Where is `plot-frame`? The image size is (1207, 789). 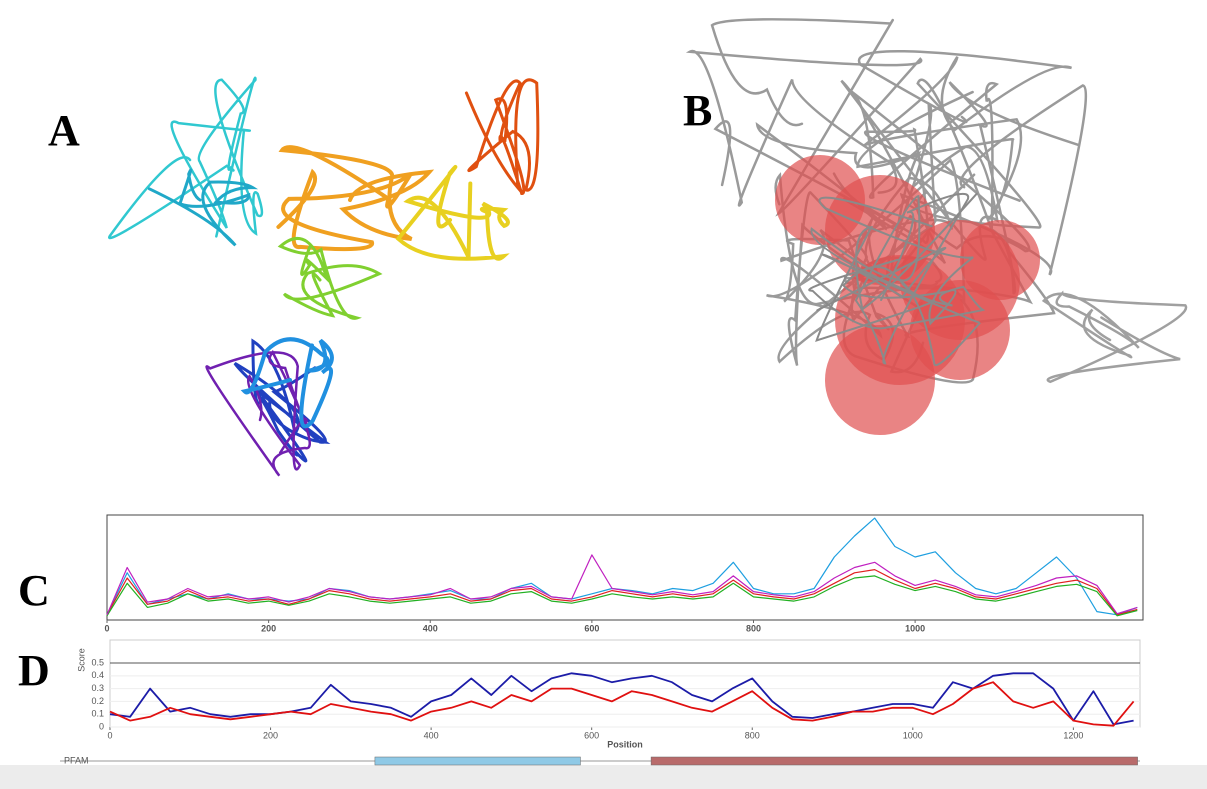 plot-frame is located at coordinates (625, 567).